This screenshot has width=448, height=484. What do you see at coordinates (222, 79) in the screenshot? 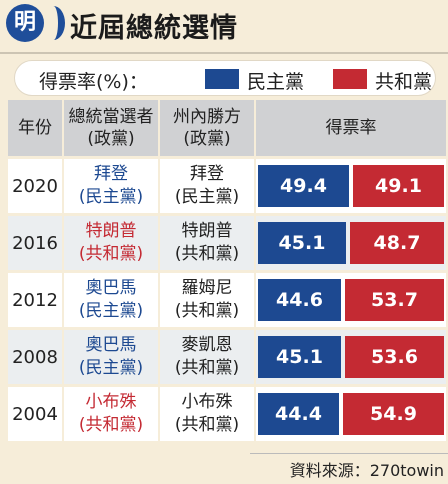
I see `legend-swatch-dem` at bounding box center [222, 79].